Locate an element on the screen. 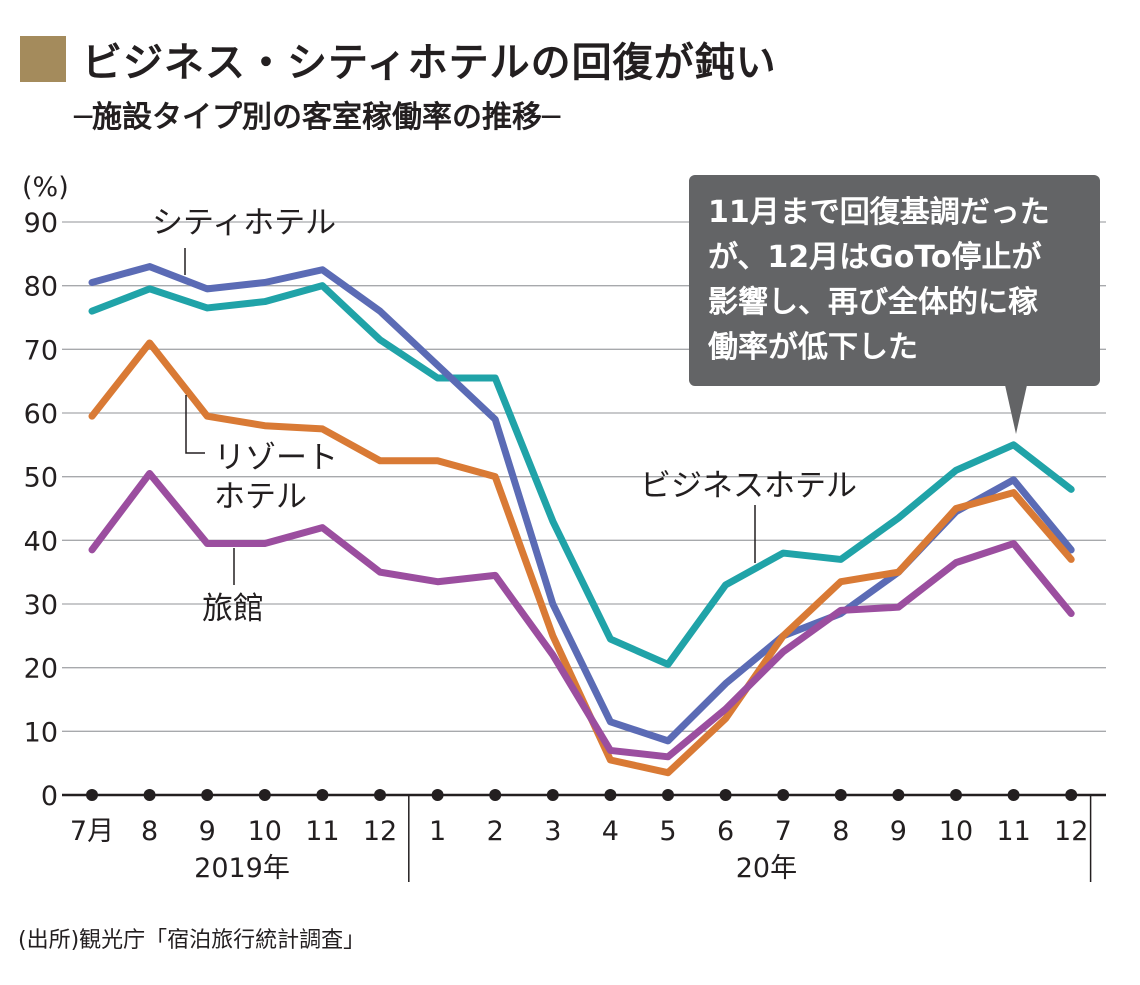  y-tick-20: 20 is located at coordinates (41, 669).